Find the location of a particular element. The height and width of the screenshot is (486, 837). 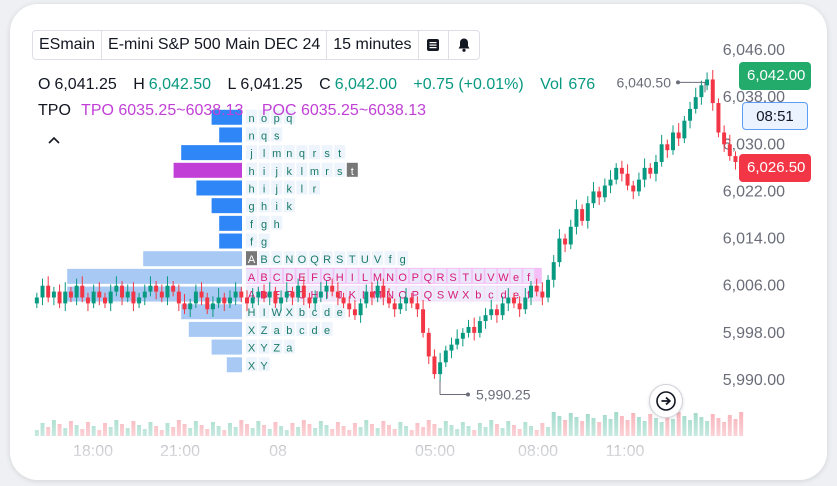

symbol-description: E-mini S&P 500 Main DEC 24 is located at coordinates (215, 45).